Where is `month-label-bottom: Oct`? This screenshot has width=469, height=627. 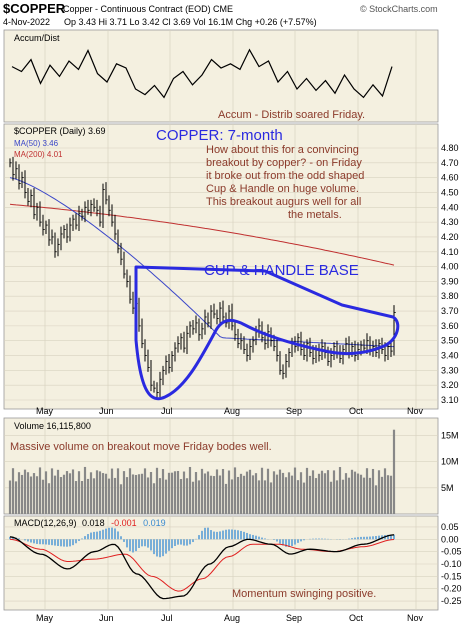
month-label-bottom: Oct is located at coordinates (356, 618).